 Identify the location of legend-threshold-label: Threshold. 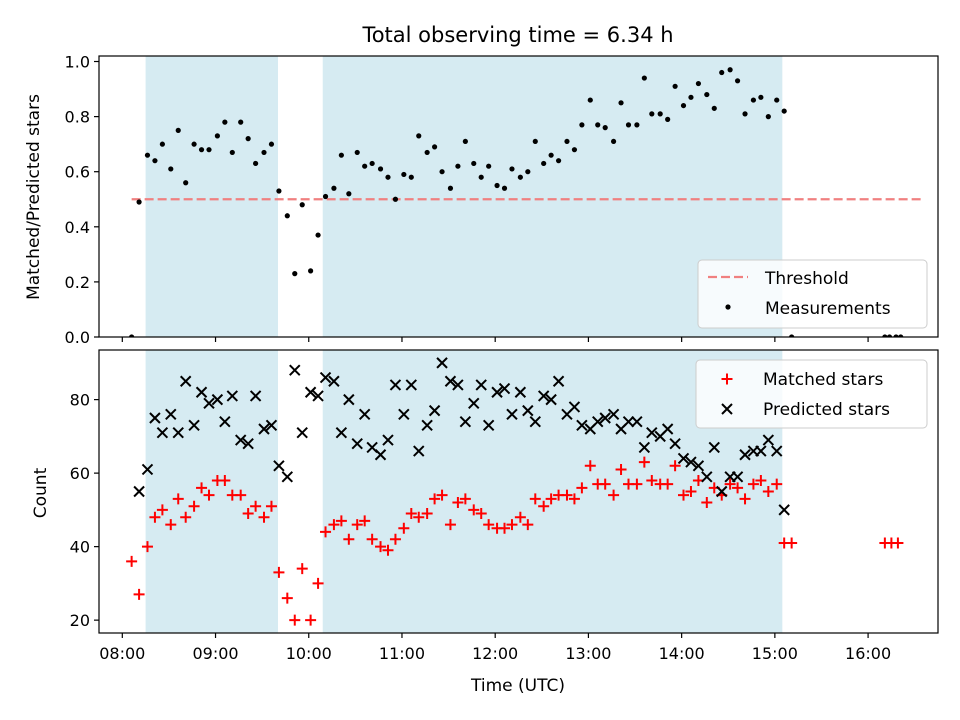
(806, 279).